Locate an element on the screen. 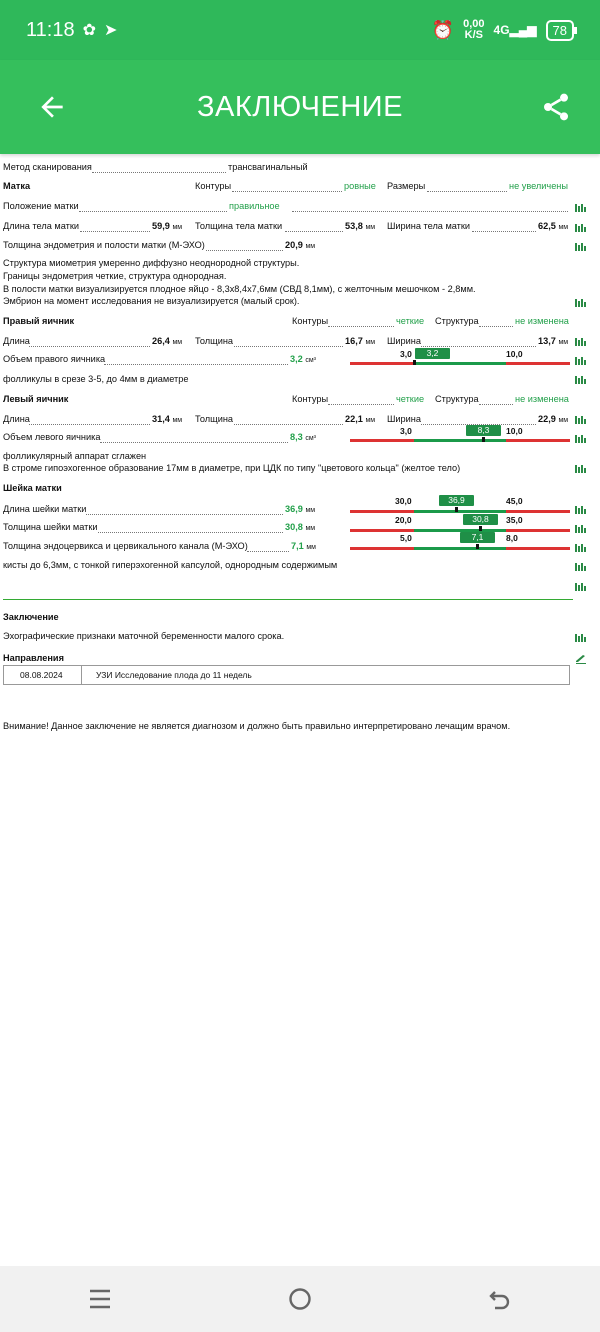 This screenshot has width=600, height=1332. status-bar: 11:18 ✿ ➤ ⏰ 0,00 K/S 4G▂▄▆ 78 is located at coordinates (300, 30).